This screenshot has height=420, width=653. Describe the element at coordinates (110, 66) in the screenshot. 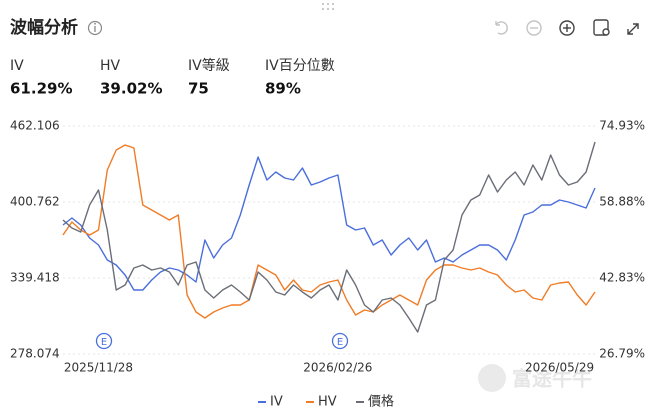

I see `stat-label: HV` at that location.